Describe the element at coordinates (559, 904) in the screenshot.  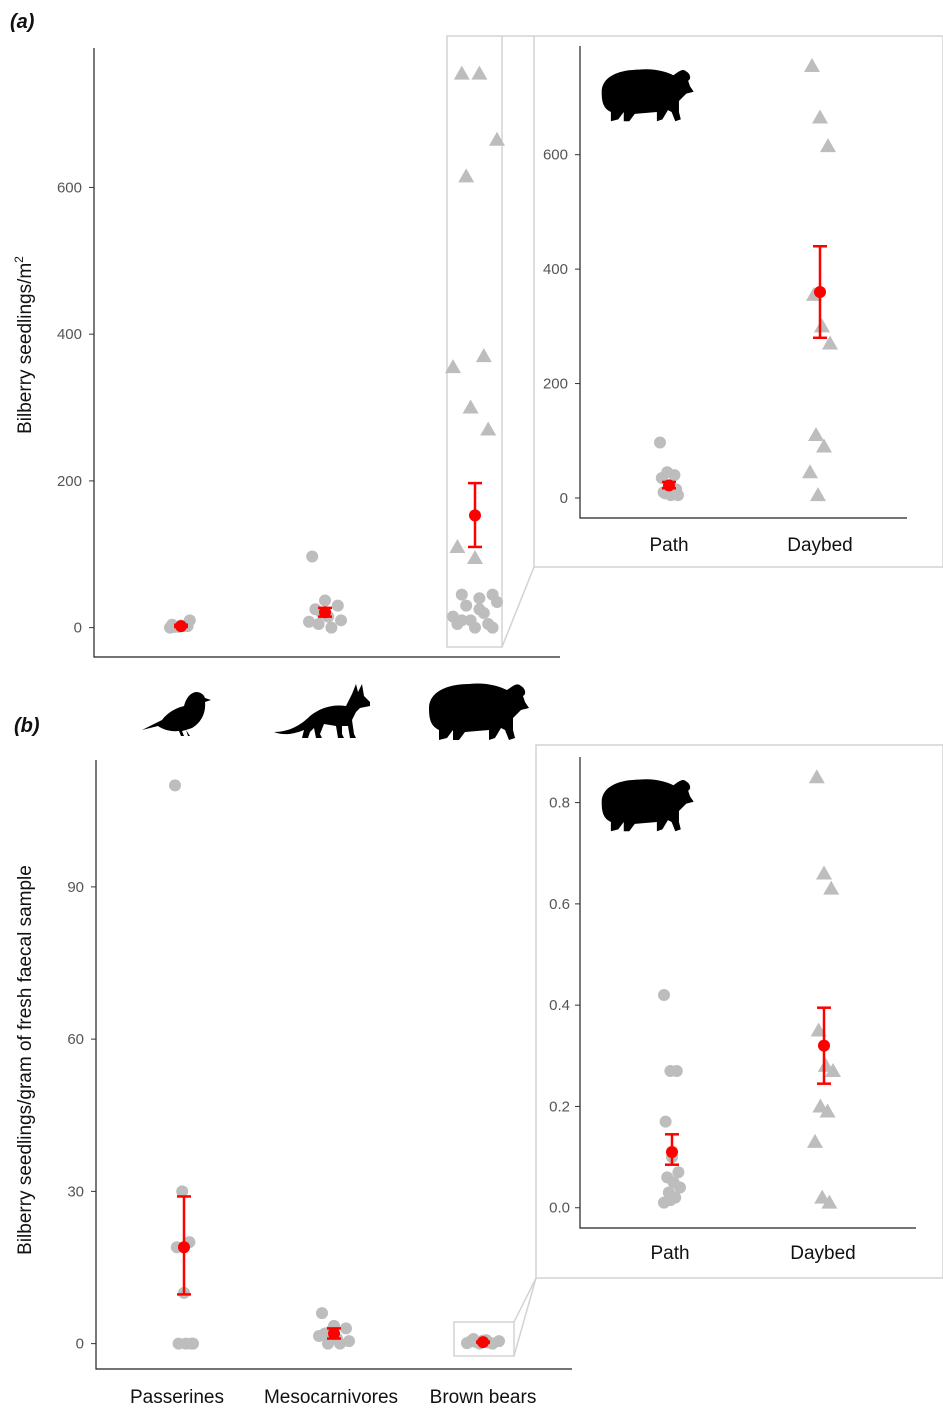
I see `y-tick-label: 0.6` at that location.